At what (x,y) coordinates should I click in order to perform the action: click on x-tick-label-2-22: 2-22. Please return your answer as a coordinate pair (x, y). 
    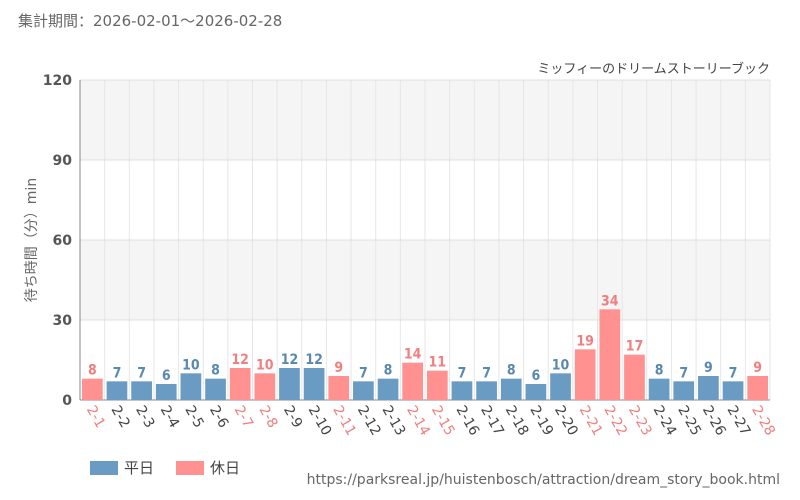
    Looking at the image, I should click on (615, 421).